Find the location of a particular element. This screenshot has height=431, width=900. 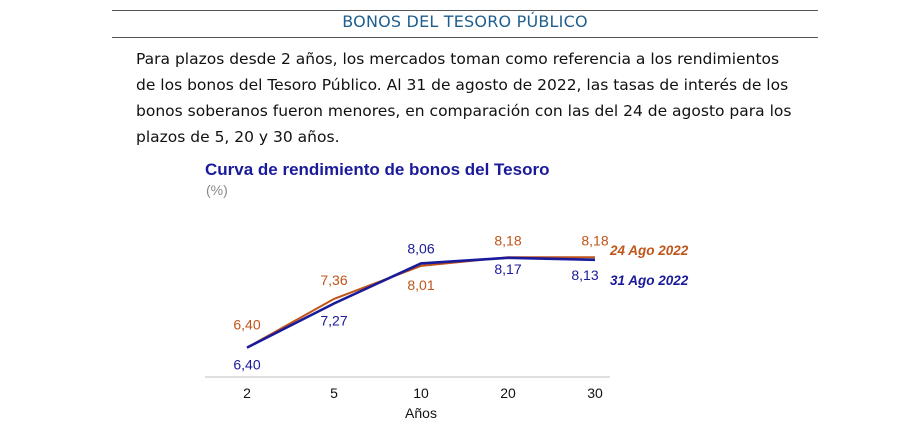

series-line-31-ago is located at coordinates (421, 302).